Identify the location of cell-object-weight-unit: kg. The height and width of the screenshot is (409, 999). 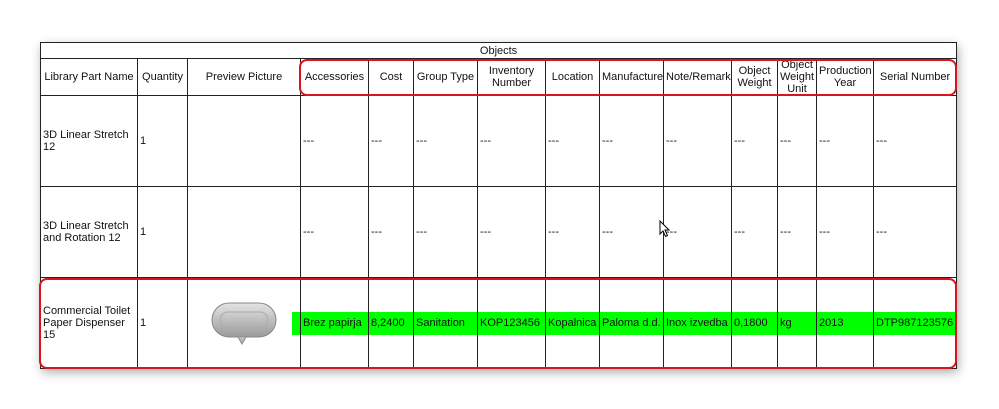
(797, 323).